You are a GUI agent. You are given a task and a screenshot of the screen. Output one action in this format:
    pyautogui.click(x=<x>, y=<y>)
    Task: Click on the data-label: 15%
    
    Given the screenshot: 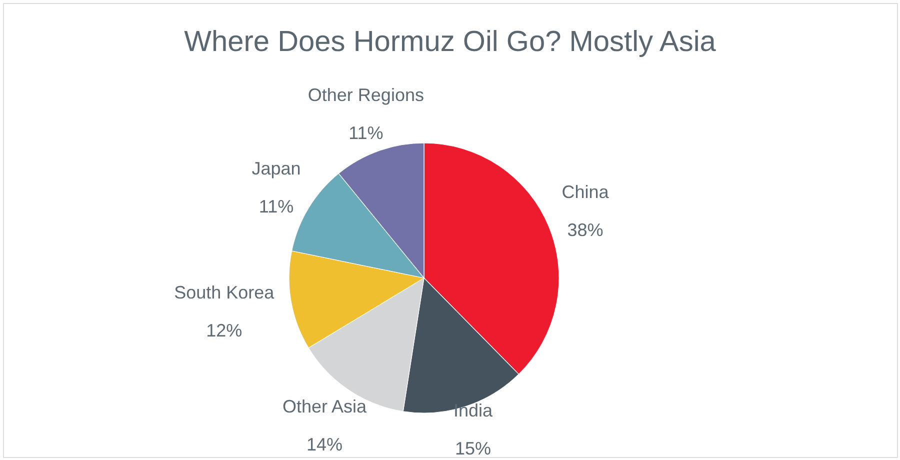 What is the action you would take?
    pyautogui.click(x=472, y=448)
    